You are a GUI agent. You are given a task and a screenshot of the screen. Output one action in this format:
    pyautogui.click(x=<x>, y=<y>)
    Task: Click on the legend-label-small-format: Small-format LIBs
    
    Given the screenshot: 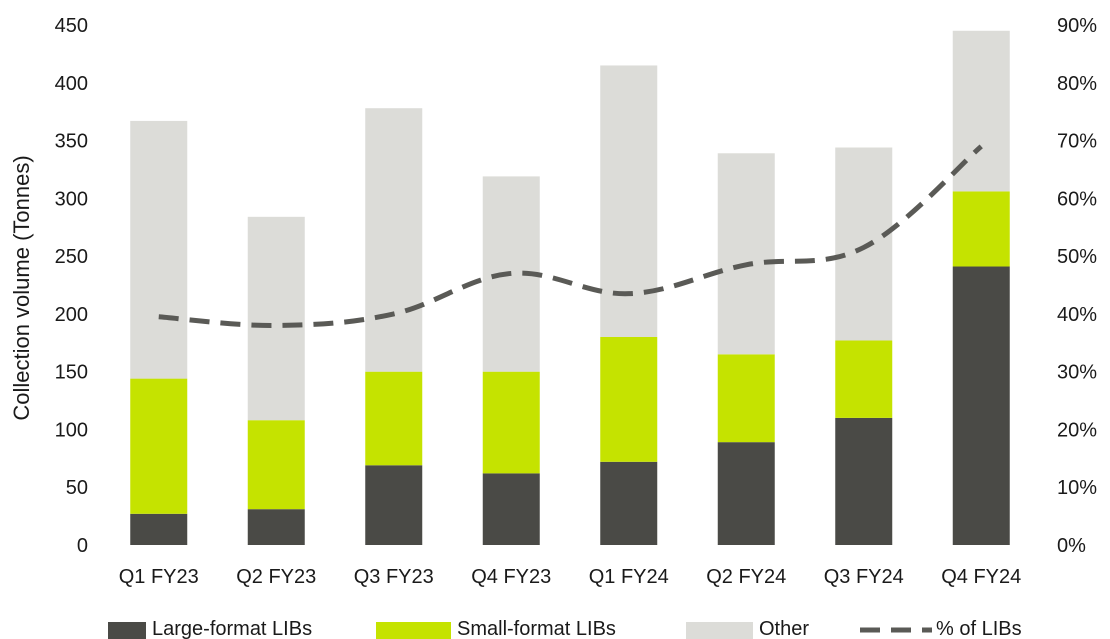 What is the action you would take?
    pyautogui.click(x=536, y=628)
    